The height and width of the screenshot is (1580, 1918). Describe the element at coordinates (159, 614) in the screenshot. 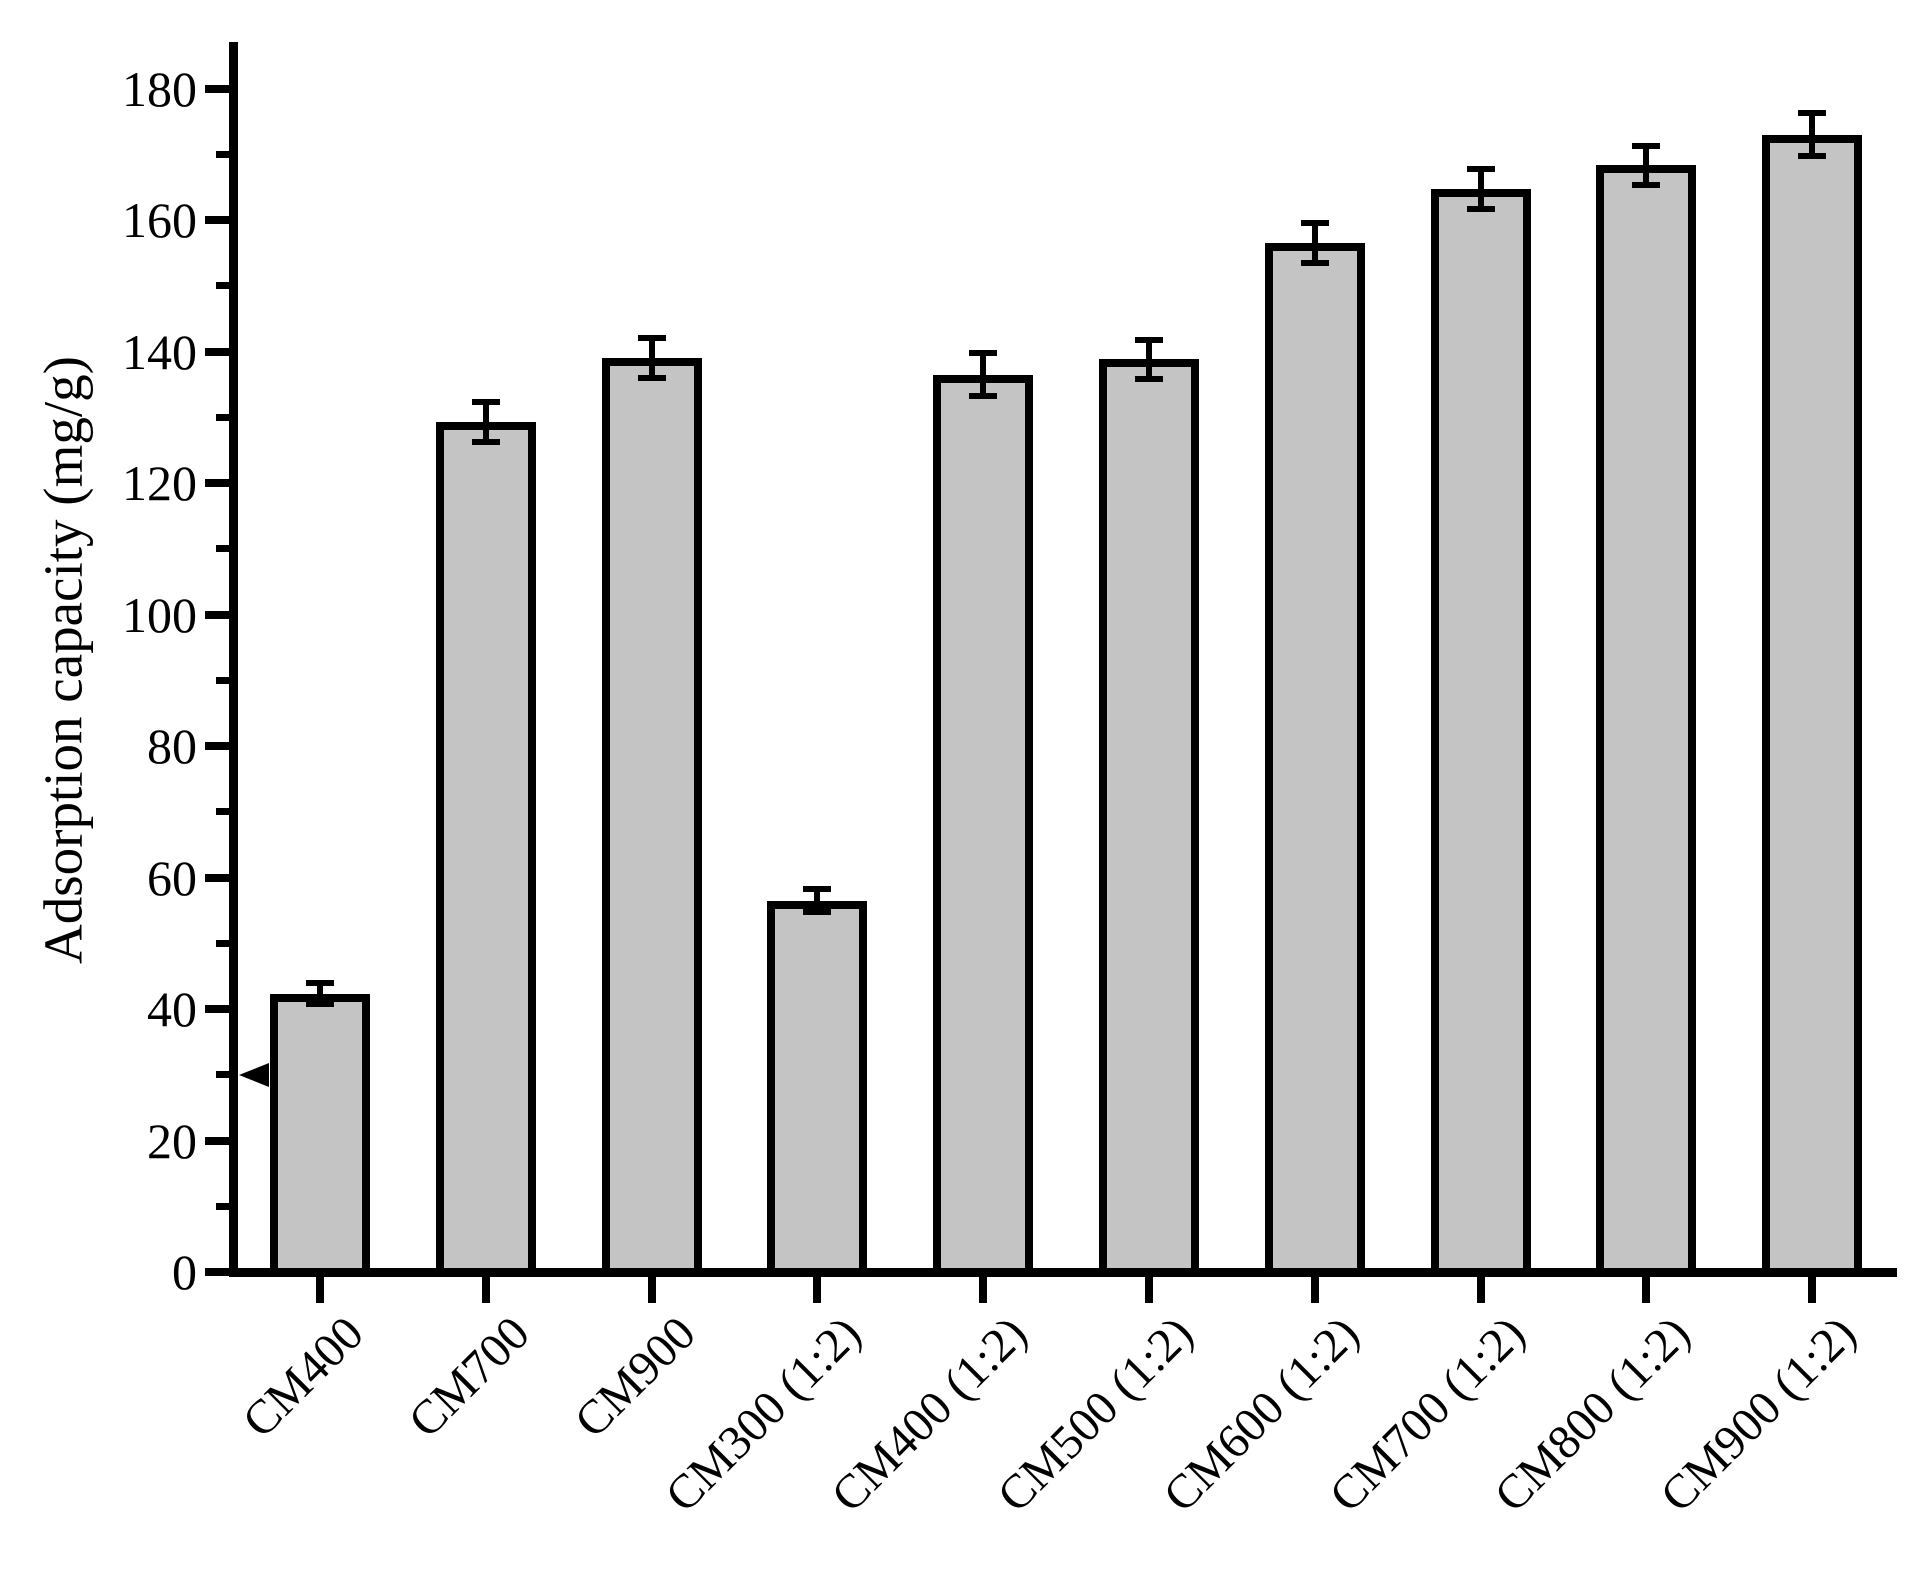

I see `y-tick-label: 100` at that location.